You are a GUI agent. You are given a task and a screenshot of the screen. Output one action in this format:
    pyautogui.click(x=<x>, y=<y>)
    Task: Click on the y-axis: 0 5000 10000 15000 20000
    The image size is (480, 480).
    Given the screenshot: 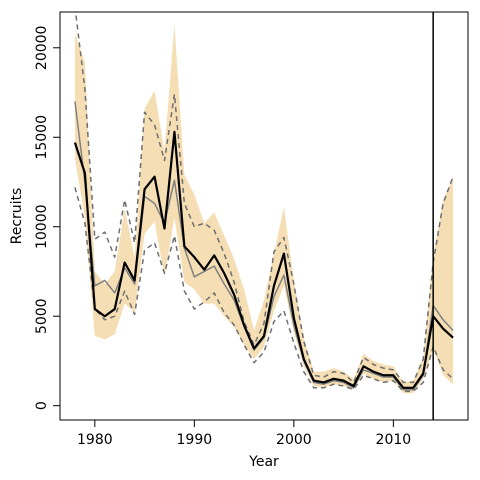 What is the action you would take?
    pyautogui.click(x=47, y=218)
    